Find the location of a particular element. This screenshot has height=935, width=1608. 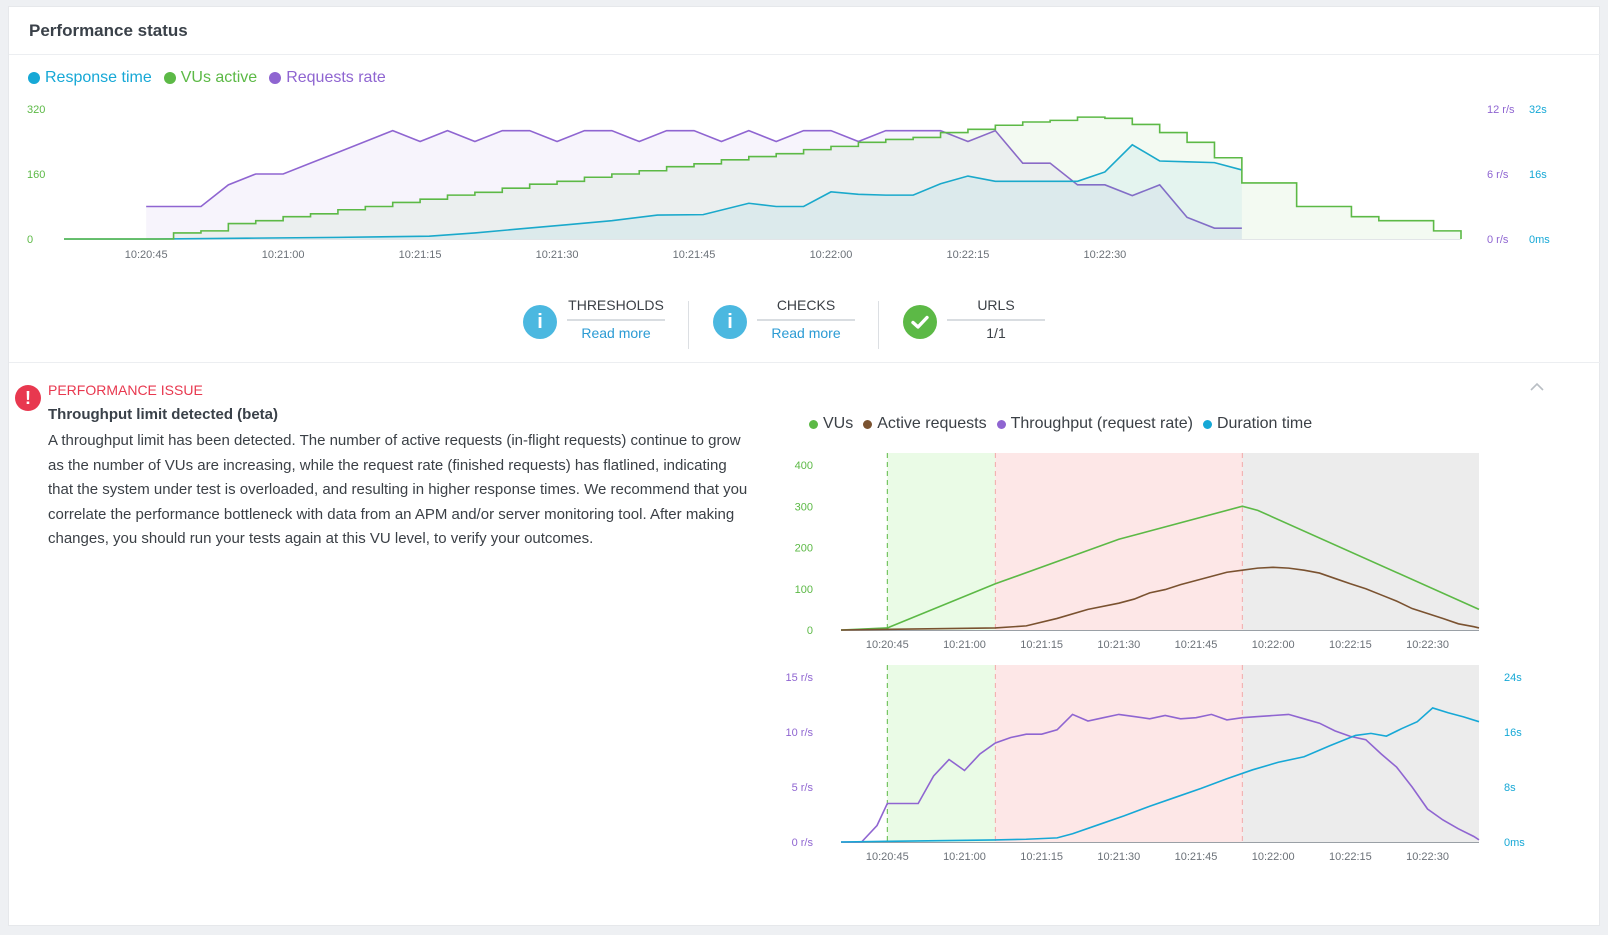

checks-summary: i CHECKS Read more is located at coordinates (798, 327).